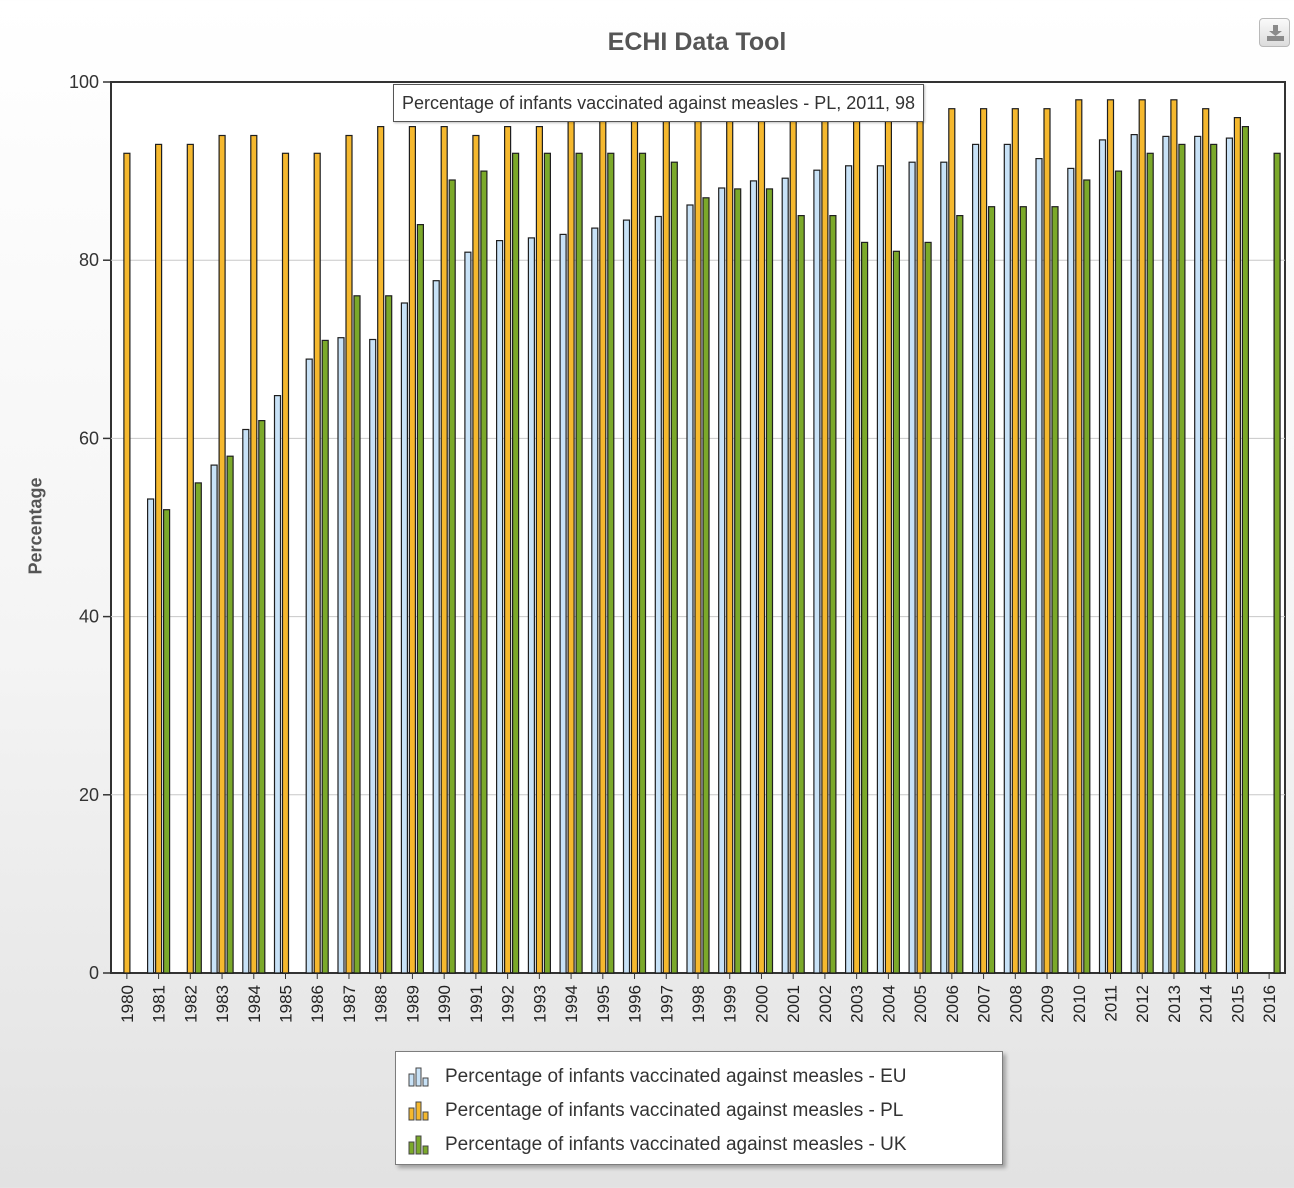 The height and width of the screenshot is (1188, 1294). Describe the element at coordinates (864, 607) in the screenshot. I see `bar-uk-2003` at that location.